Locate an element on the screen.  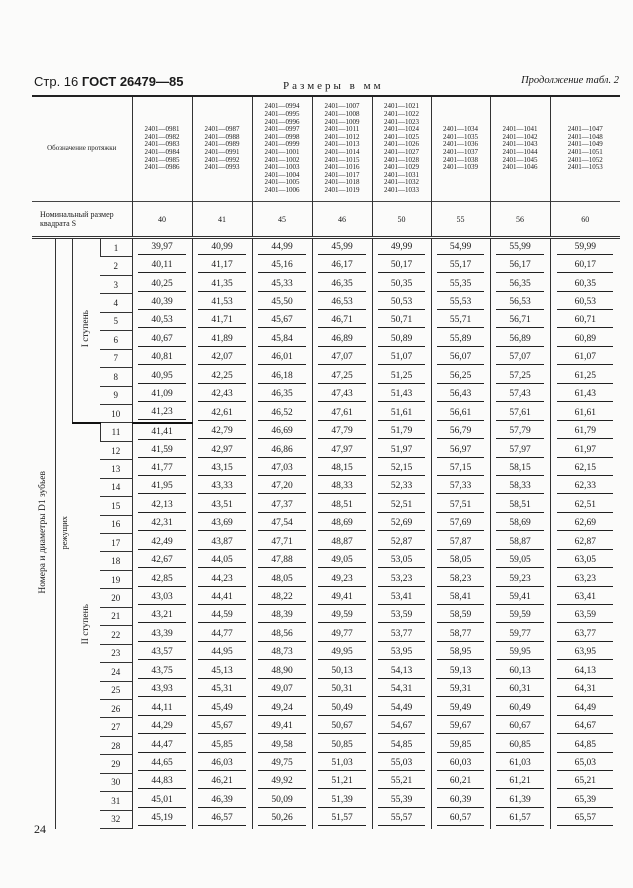
diameter-value: 42,49 is located at coordinates (162, 543).